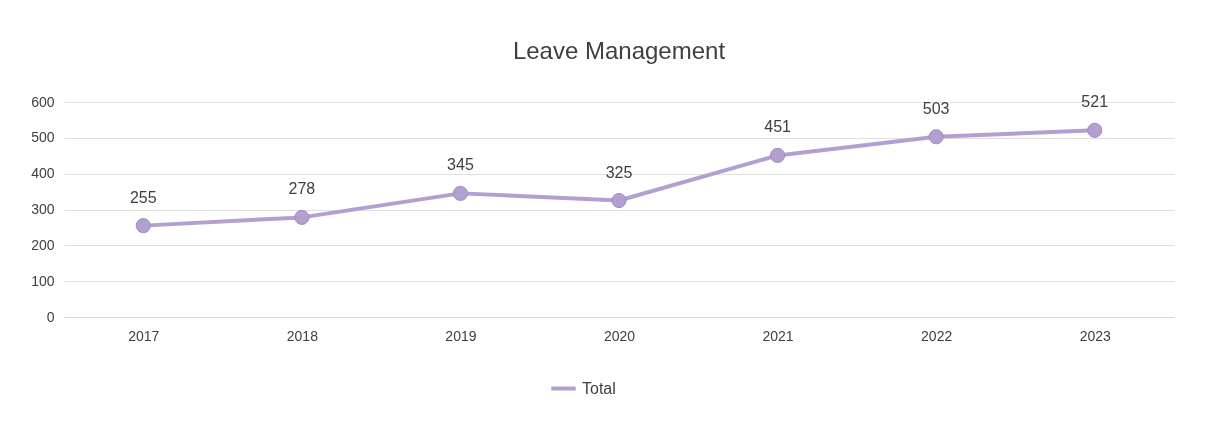  I want to click on x-tick-label: 2021, so click(778, 335).